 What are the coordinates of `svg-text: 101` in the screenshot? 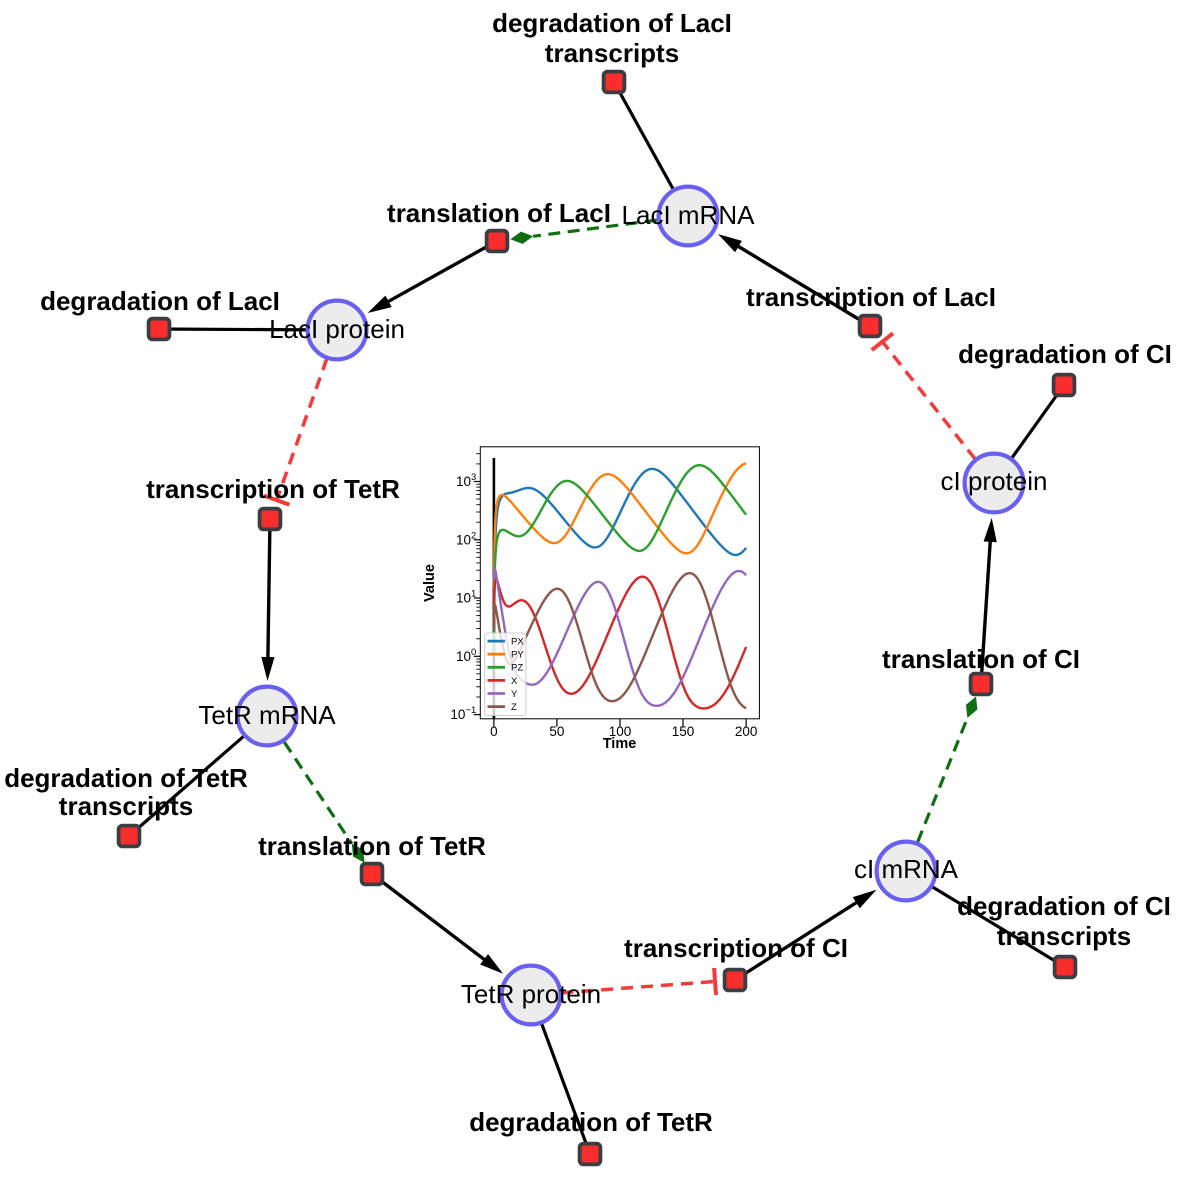 It's located at (466, 597).